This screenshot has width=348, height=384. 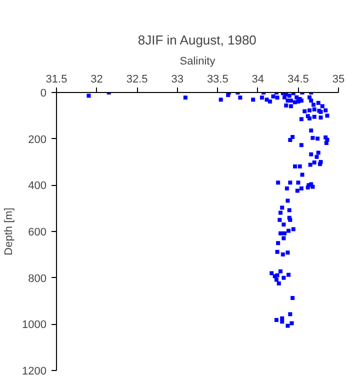 I want to click on x-axis-title: Salinity, so click(x=198, y=62).